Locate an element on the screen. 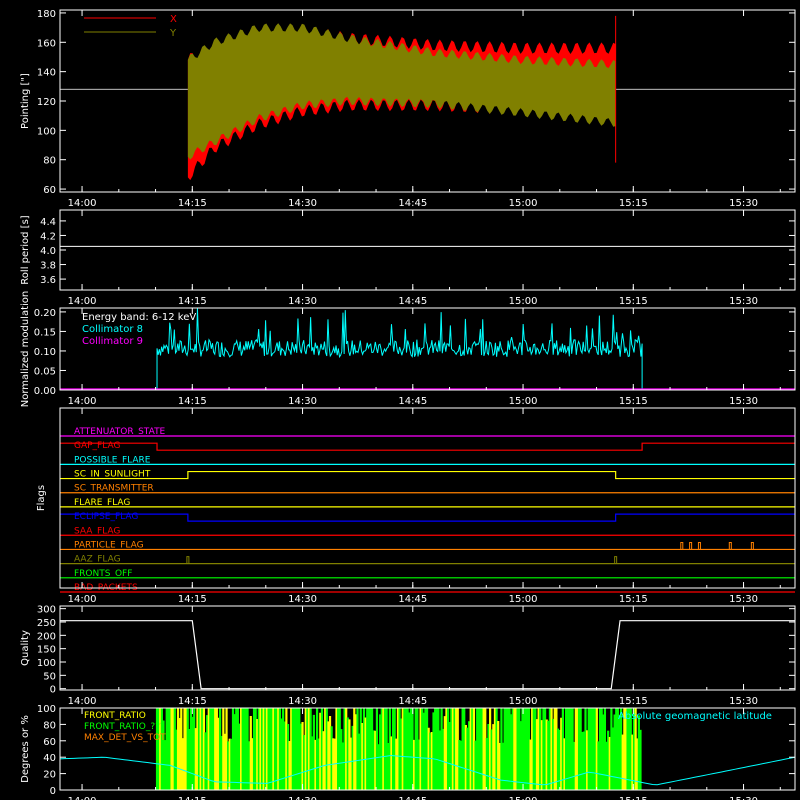  y-tick-label: 3.6 is located at coordinates (48, 280).